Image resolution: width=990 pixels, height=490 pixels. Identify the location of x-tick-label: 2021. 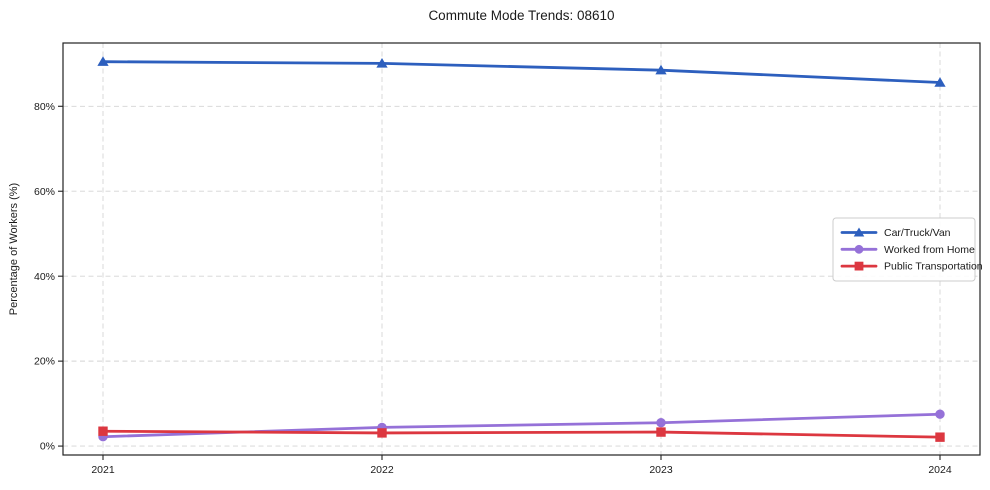
(103, 470).